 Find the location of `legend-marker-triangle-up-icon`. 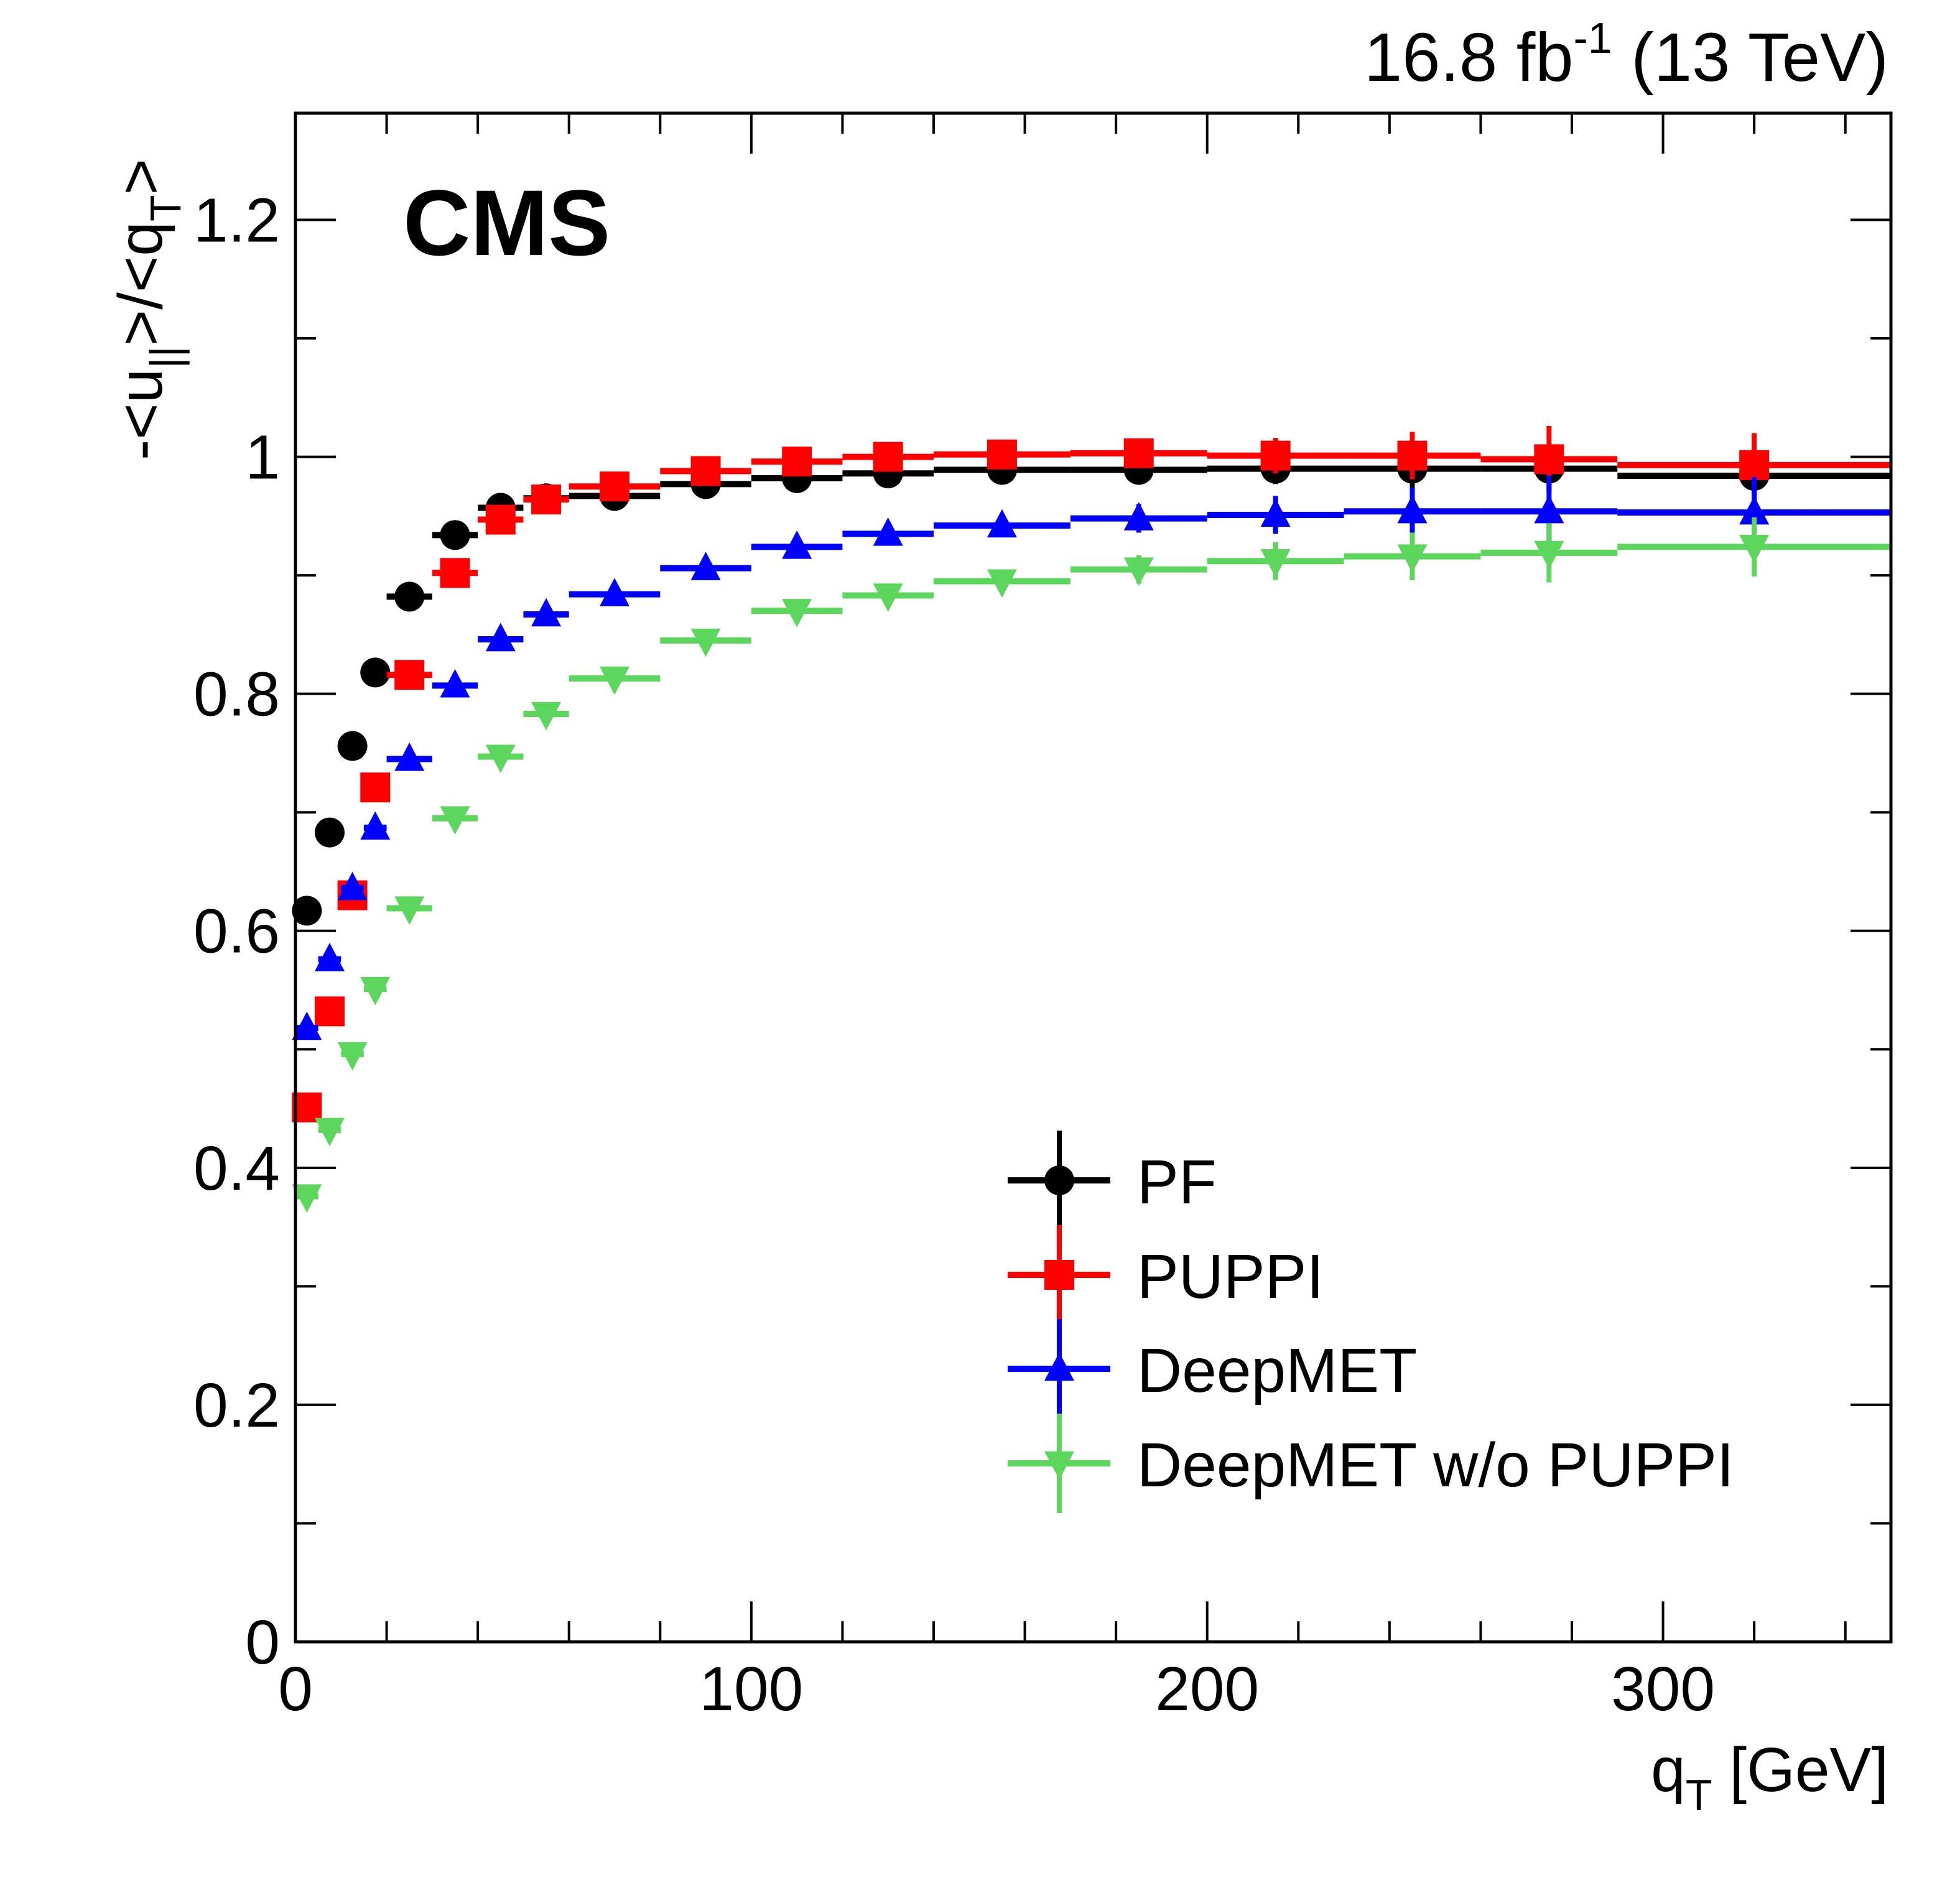

legend-marker-triangle-up-icon is located at coordinates (1059, 1366).